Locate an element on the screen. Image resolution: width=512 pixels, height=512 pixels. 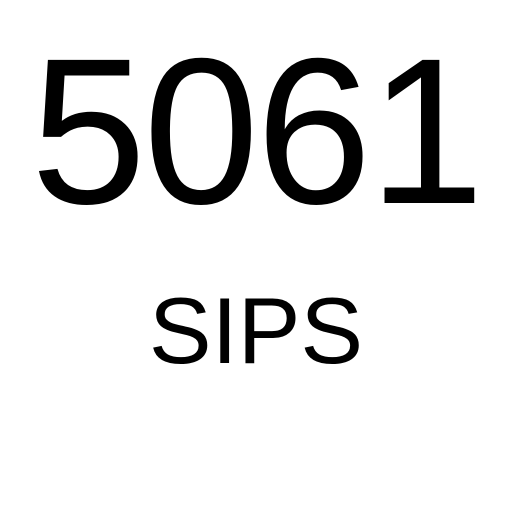
protocol-label: SIPS is located at coordinates (256, 330).